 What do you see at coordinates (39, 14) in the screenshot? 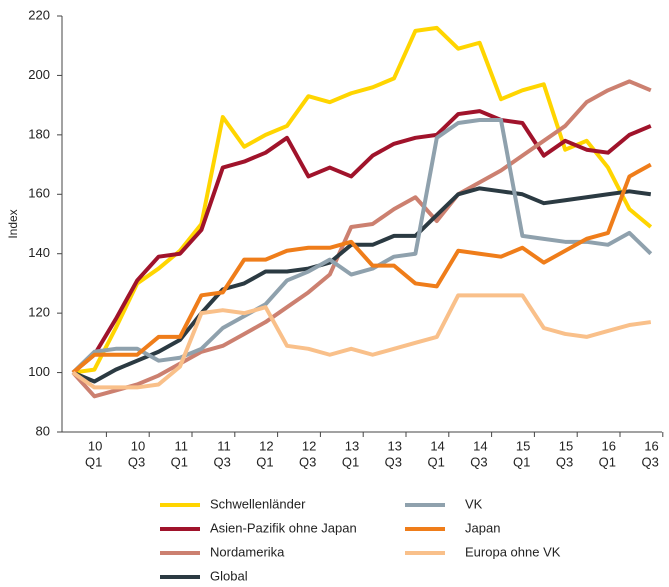
I see `y-tick-label: 220` at bounding box center [39, 14].